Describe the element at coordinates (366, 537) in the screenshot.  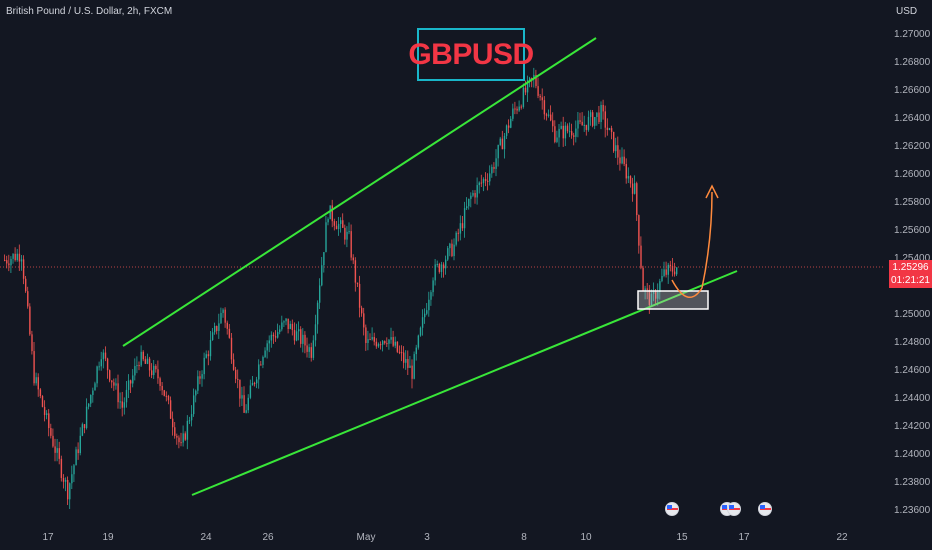
I see `date-tick-label: May` at that location.